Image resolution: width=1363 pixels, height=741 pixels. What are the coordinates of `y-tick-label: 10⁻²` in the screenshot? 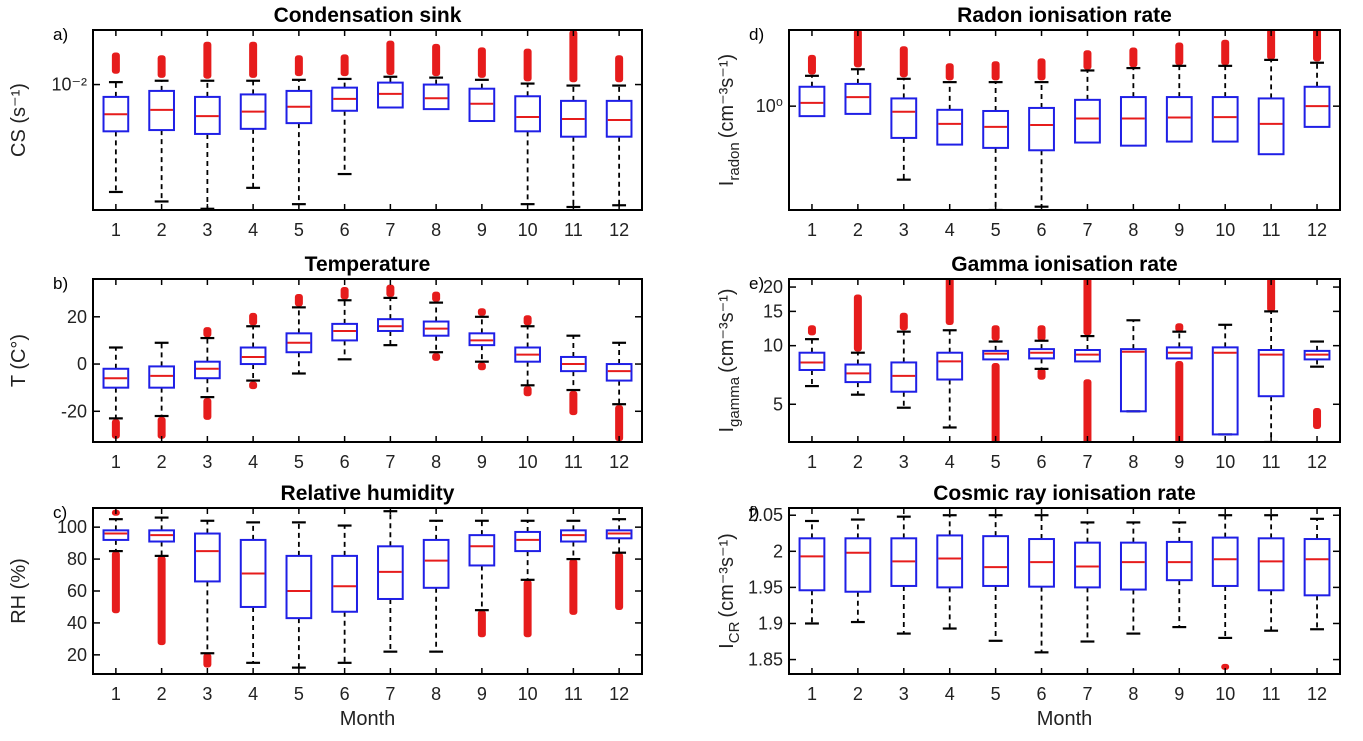 It's located at (69, 85).